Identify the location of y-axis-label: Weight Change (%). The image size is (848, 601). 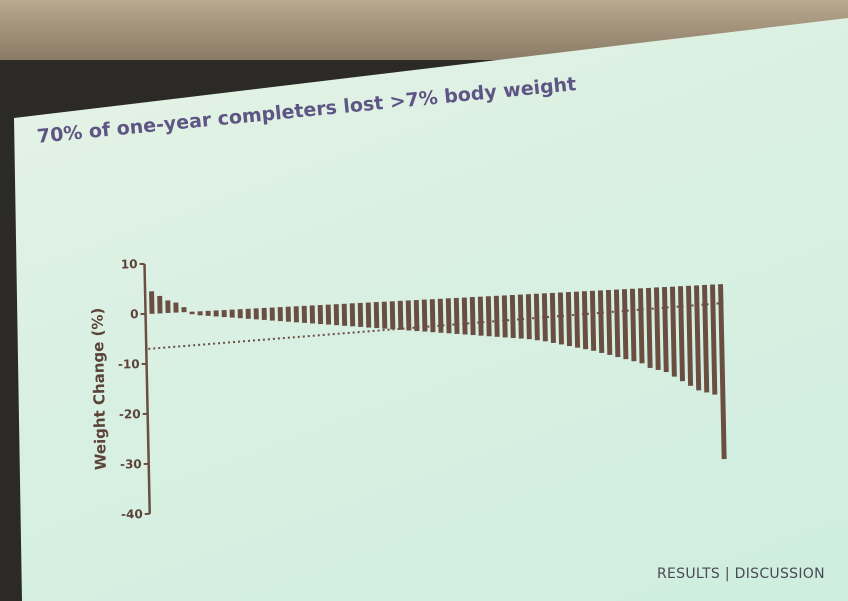
(98, 389).